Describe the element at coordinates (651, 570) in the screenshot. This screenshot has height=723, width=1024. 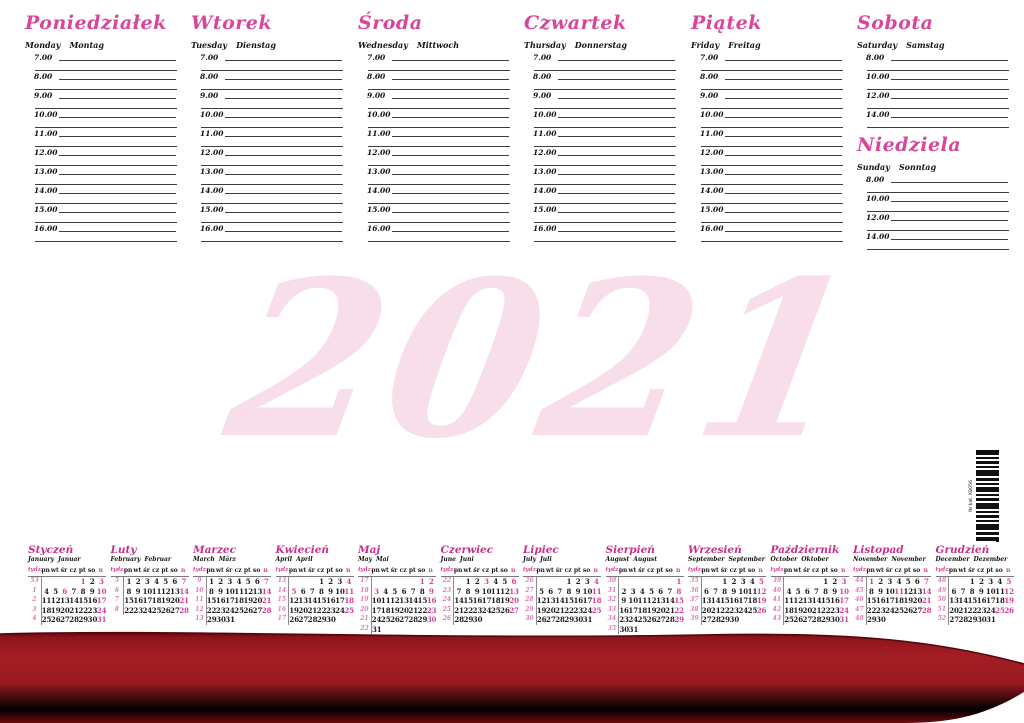
I see `weekday-header-cell: cz` at that location.